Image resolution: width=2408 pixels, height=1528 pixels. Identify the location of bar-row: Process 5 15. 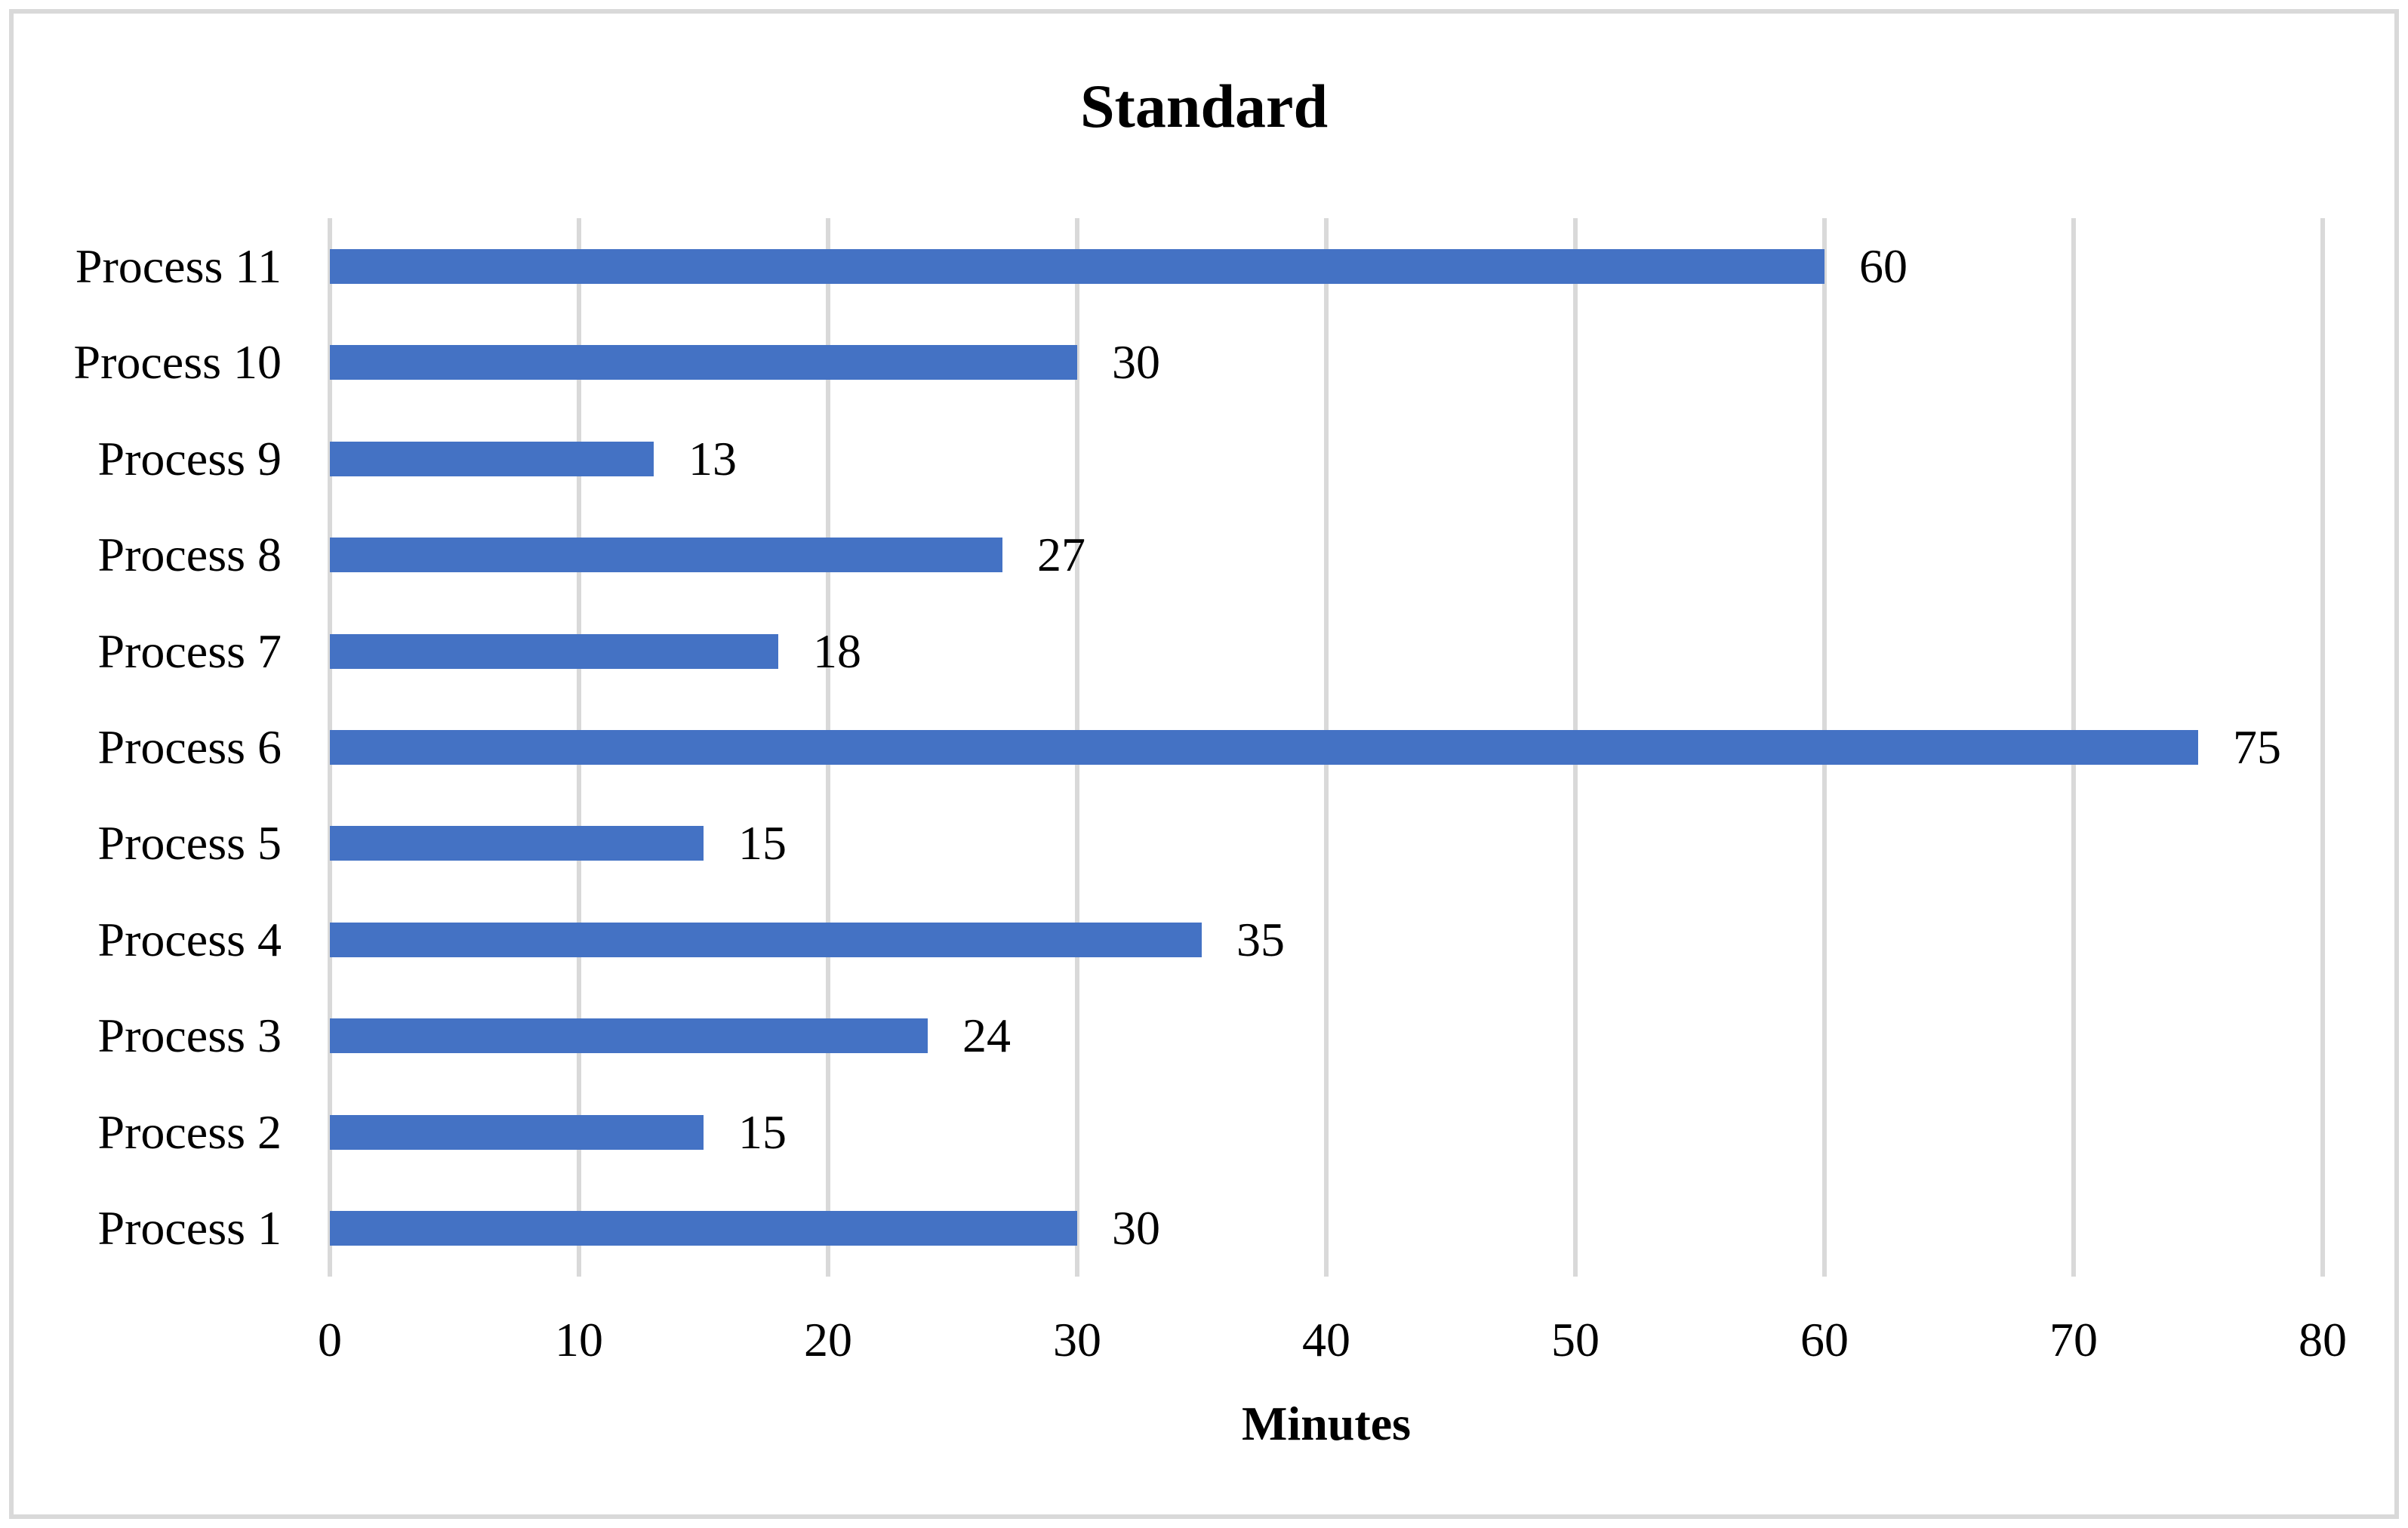
(1210, 844).